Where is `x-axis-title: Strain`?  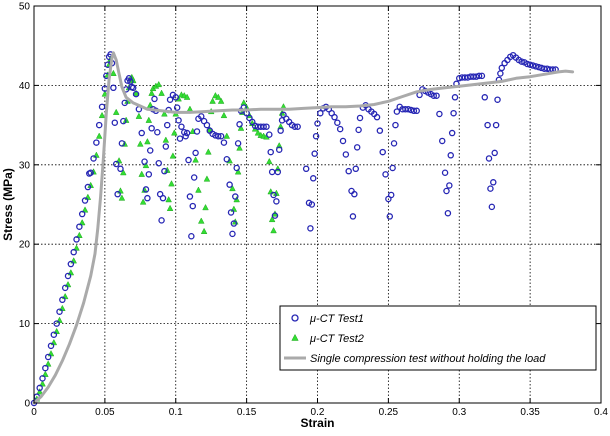
x-axis-title: Strain is located at coordinates (317, 423).